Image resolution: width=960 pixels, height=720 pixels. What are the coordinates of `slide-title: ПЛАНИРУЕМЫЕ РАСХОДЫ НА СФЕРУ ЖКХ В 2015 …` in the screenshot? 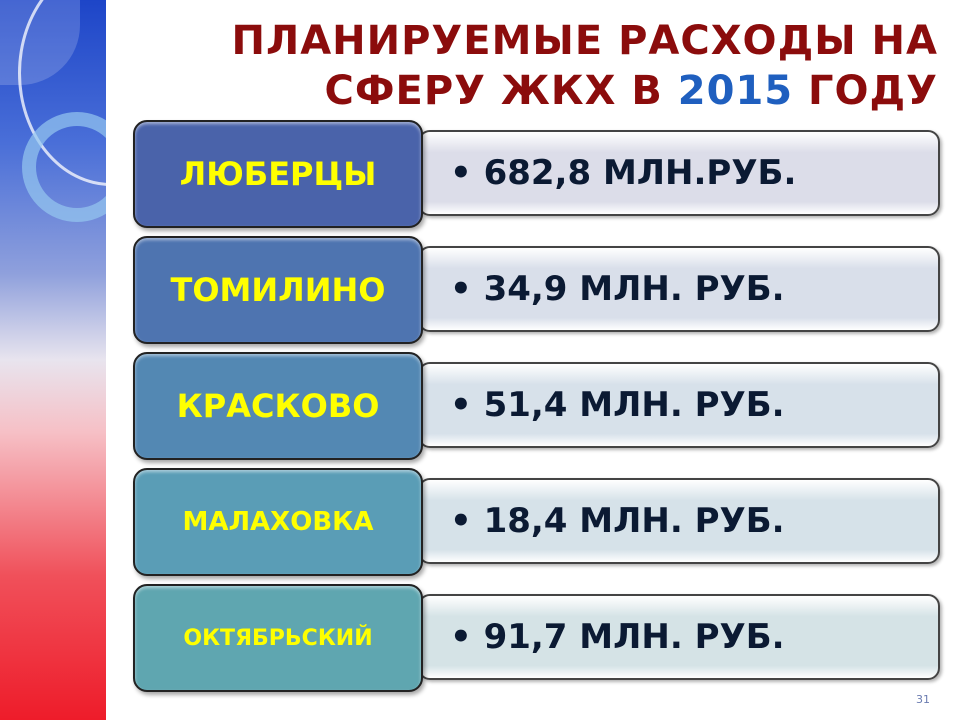 It's located at (544, 66).